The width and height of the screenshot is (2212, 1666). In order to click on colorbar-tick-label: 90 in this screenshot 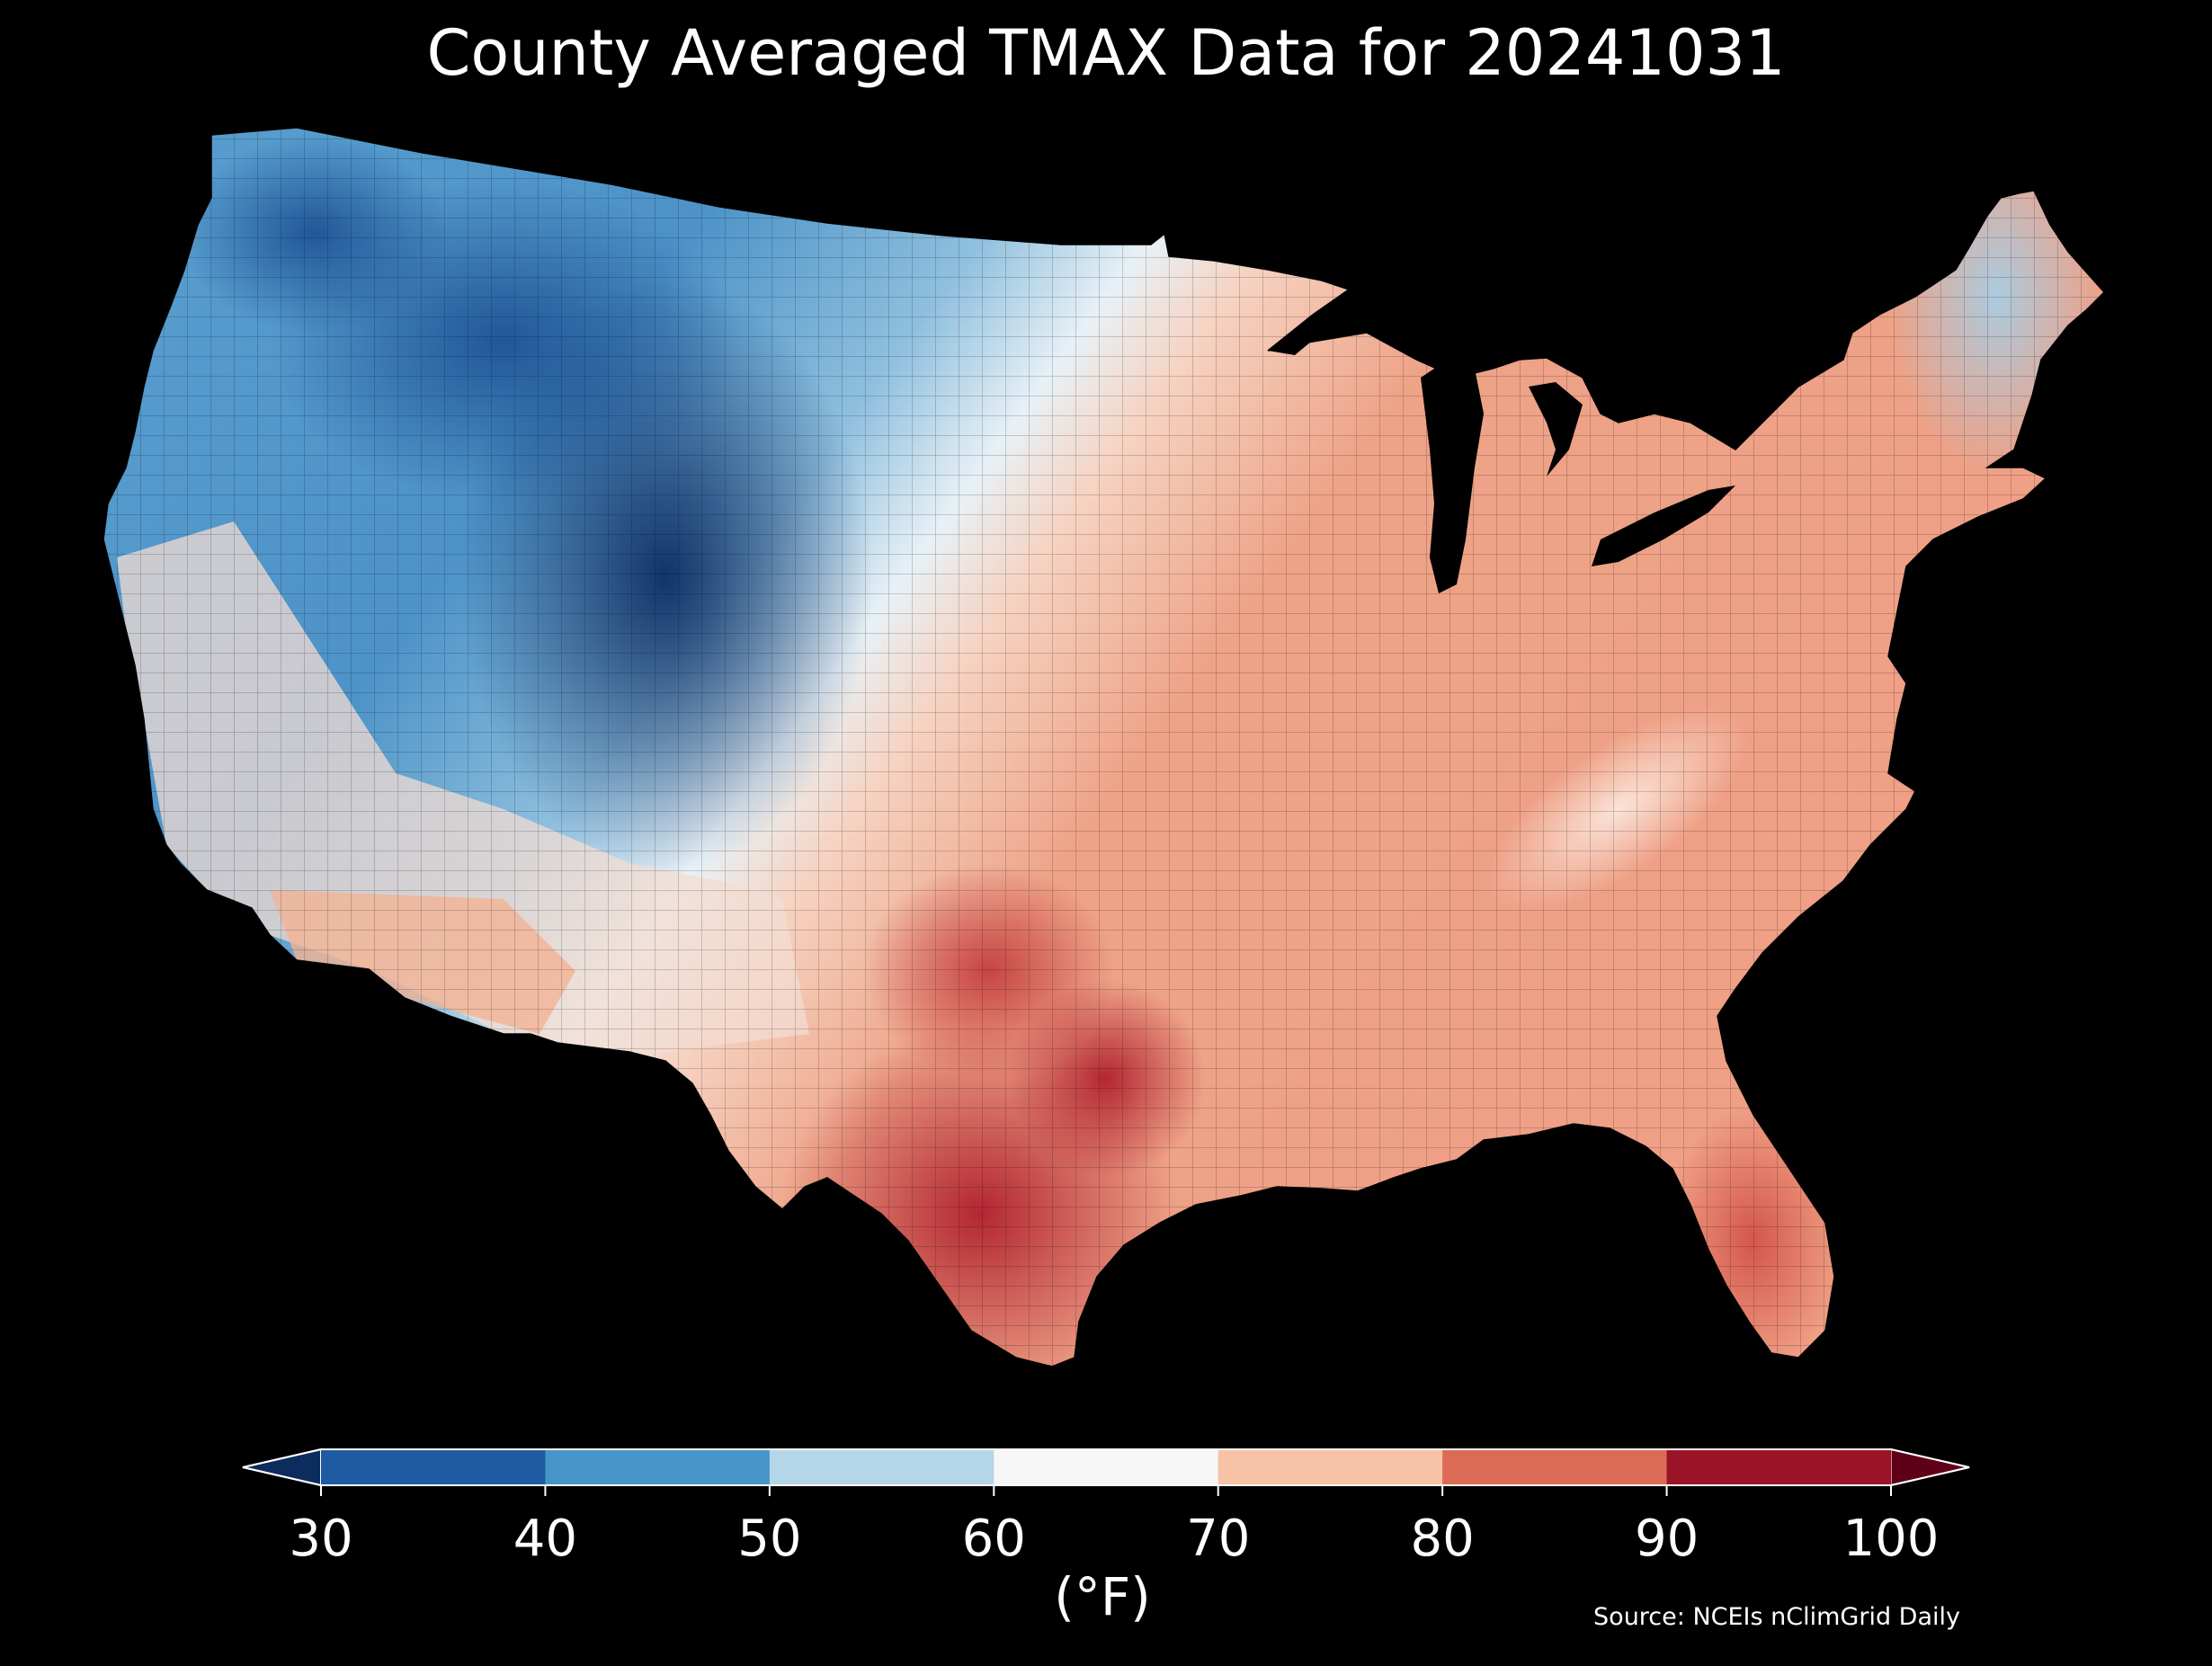, I will do `click(1667, 1539)`.